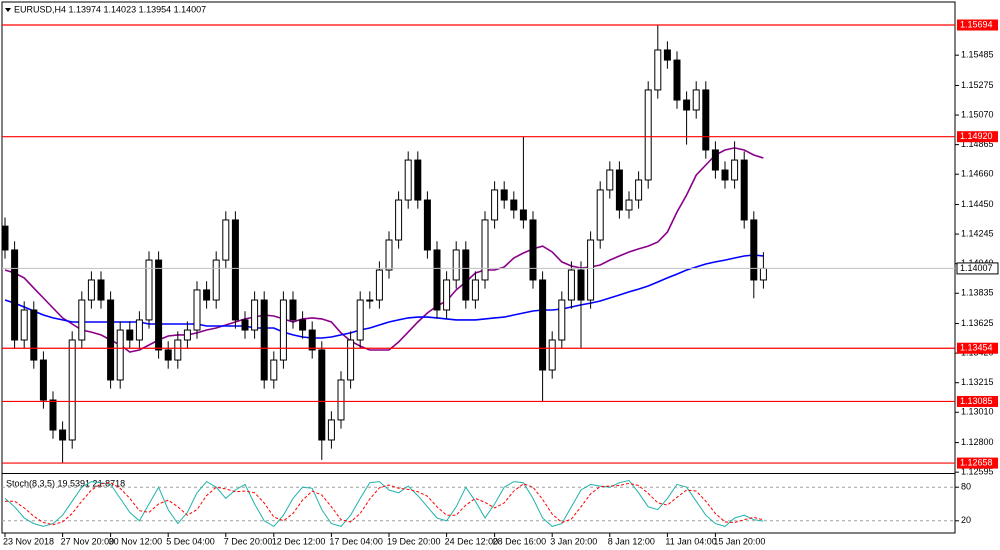 The height and width of the screenshot is (550, 1000). I want to click on x-tick-label: 19 Dec 20:00, so click(414, 541).